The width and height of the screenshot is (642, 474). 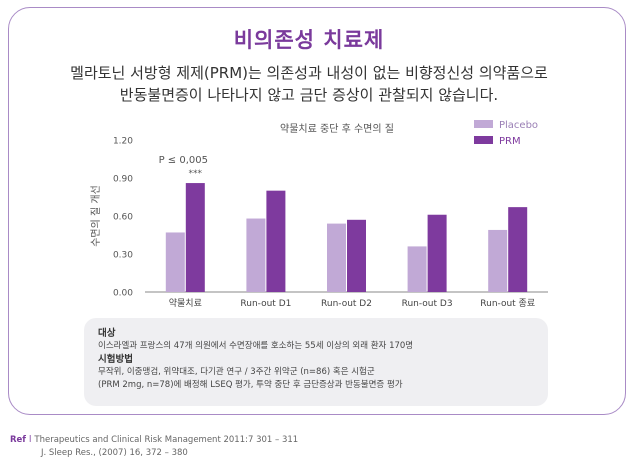 I want to click on x-tick-label: Run-out 종료, so click(x=507, y=303).